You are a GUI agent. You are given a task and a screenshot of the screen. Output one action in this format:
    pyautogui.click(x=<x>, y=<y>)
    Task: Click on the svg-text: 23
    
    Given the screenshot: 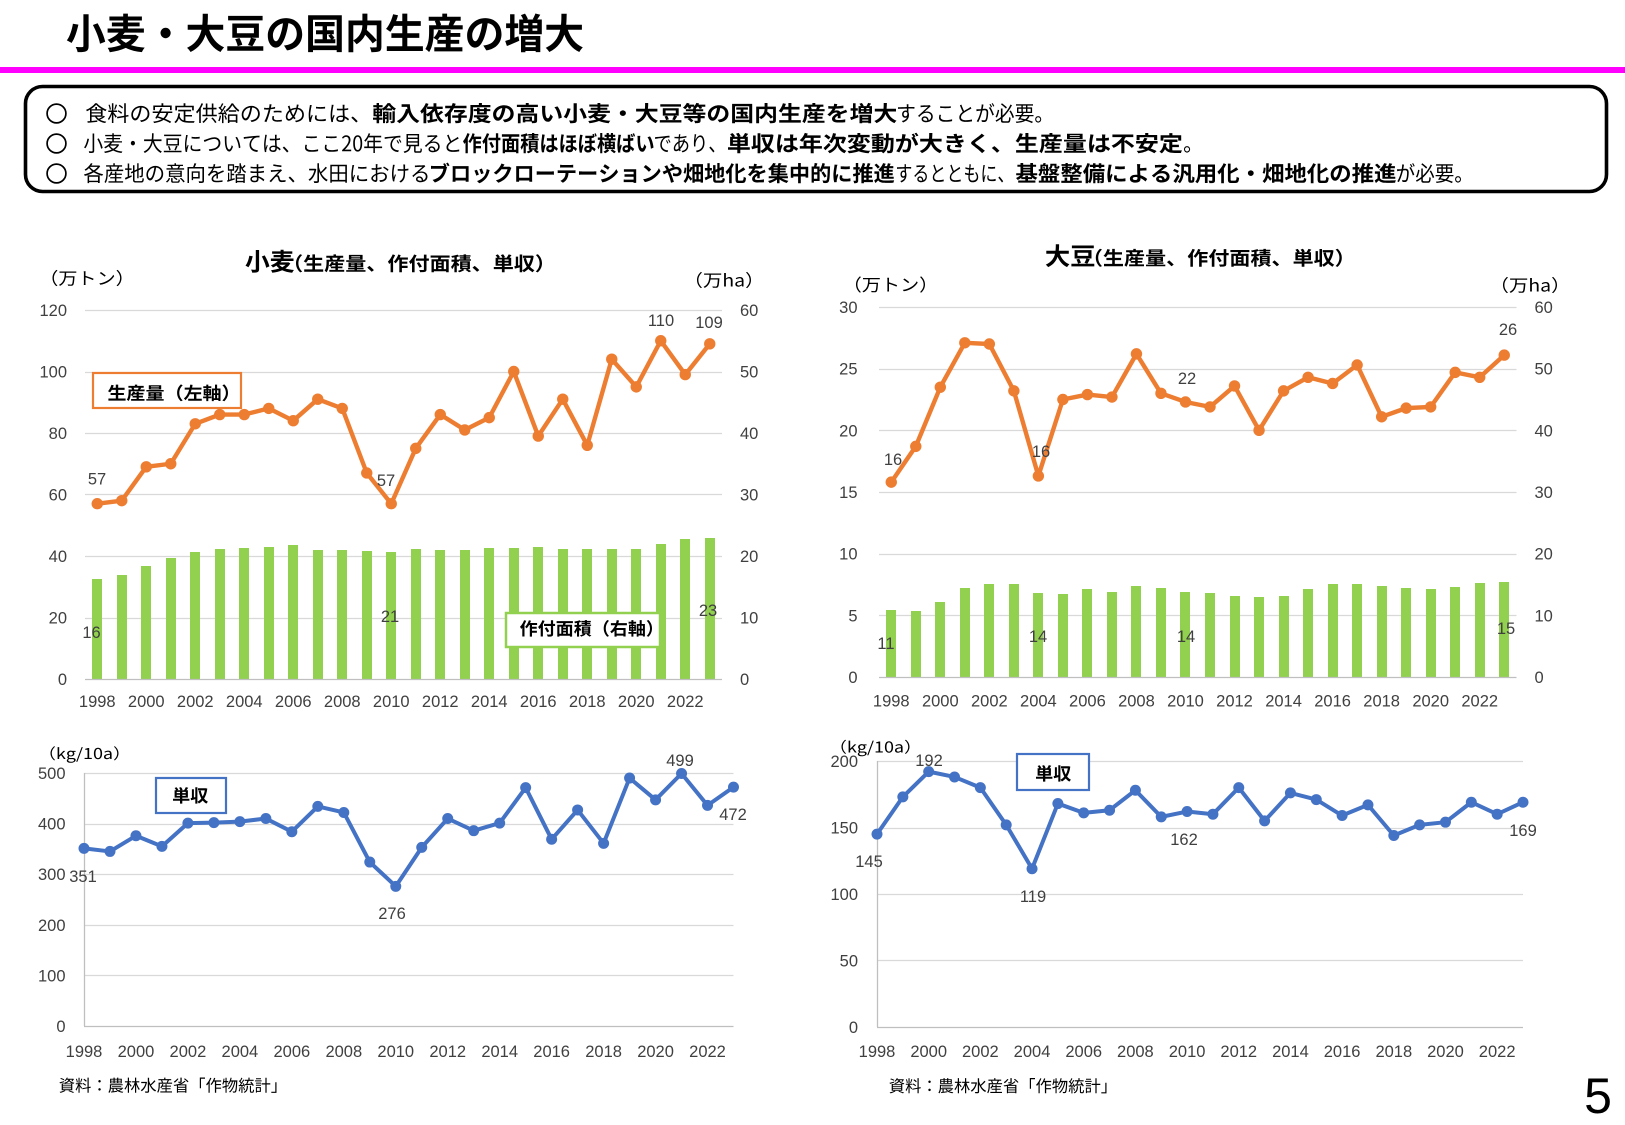 What is the action you would take?
    pyautogui.click(x=708, y=611)
    